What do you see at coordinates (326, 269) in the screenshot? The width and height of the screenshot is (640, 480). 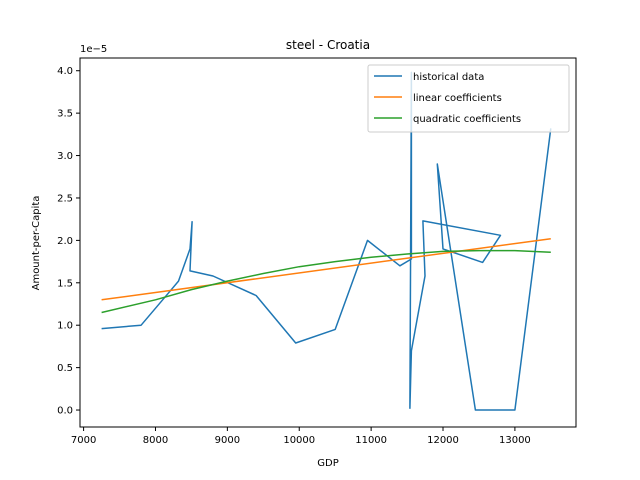 I see `series-line-linear-coefficients` at bounding box center [326, 269].